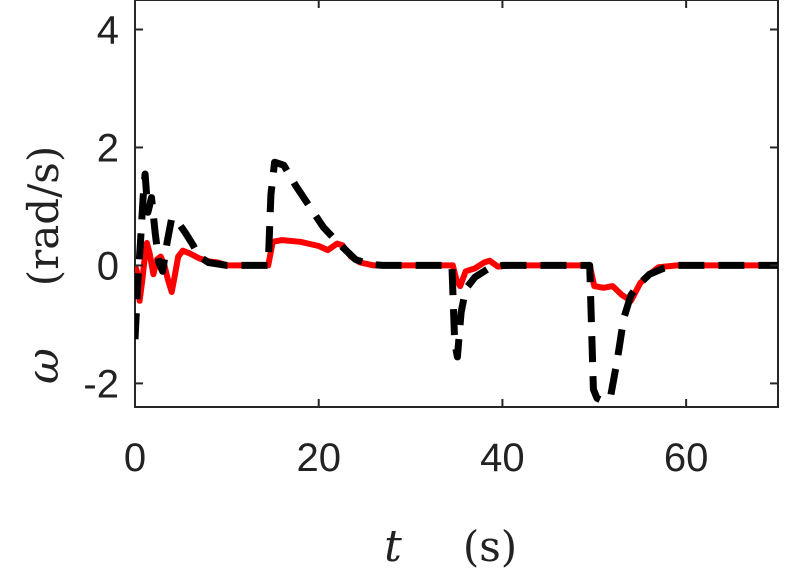 The image size is (793, 579). I want to click on x-axis-label: t (s), so click(450, 546).